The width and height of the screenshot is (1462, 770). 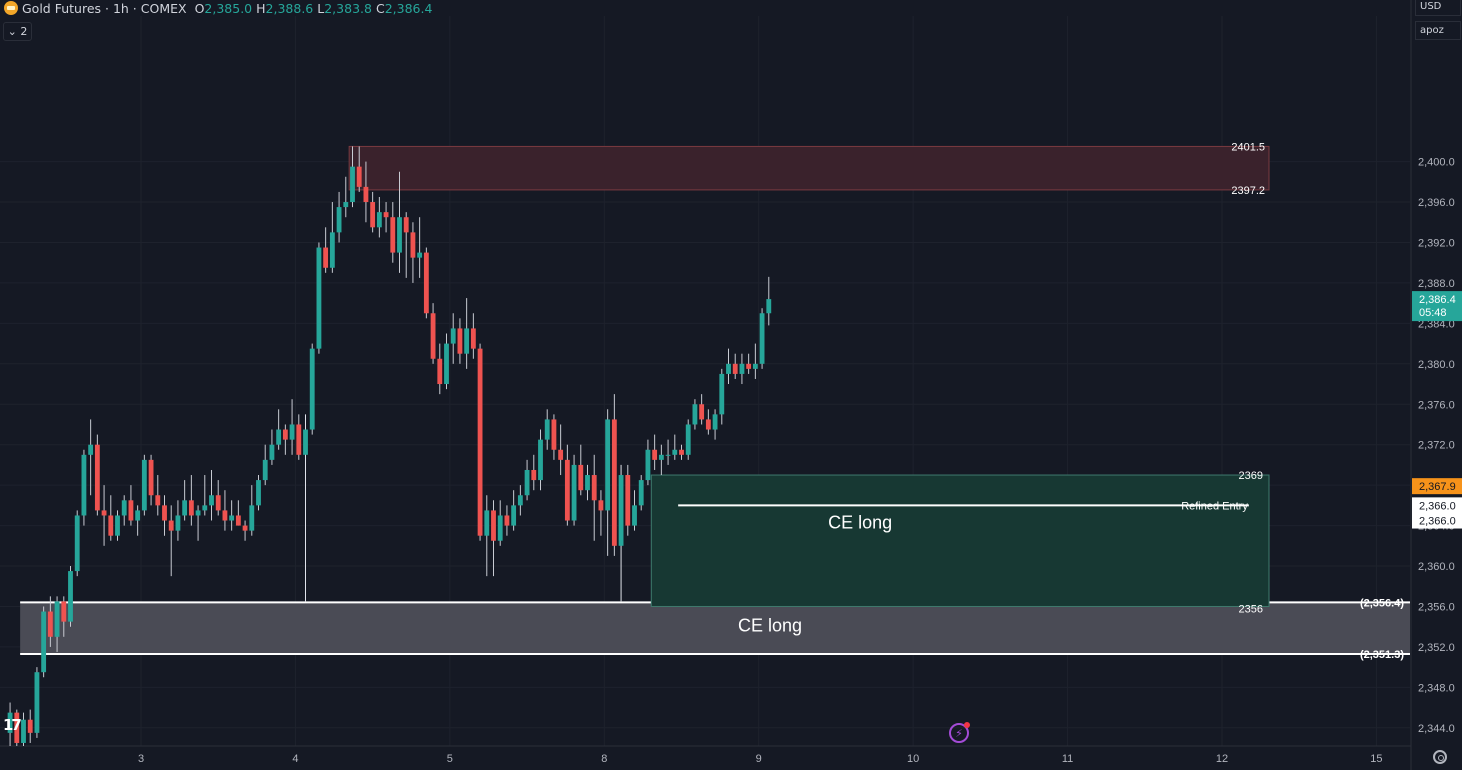 I want to click on gold-coin-icon, so click(x=11, y=8).